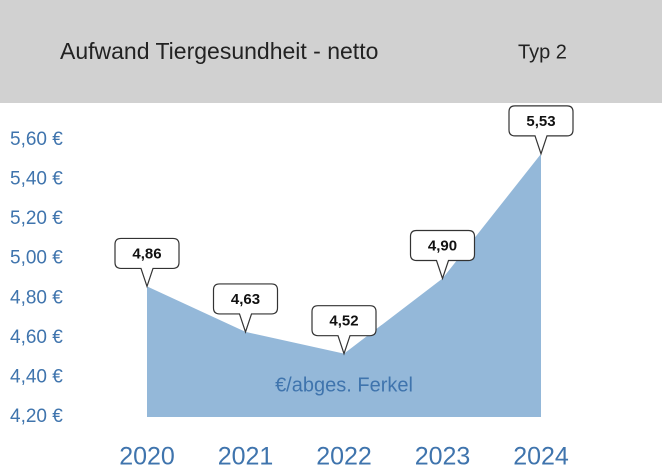 The width and height of the screenshot is (662, 472). I want to click on x-tick-label: 2021, so click(246, 457).